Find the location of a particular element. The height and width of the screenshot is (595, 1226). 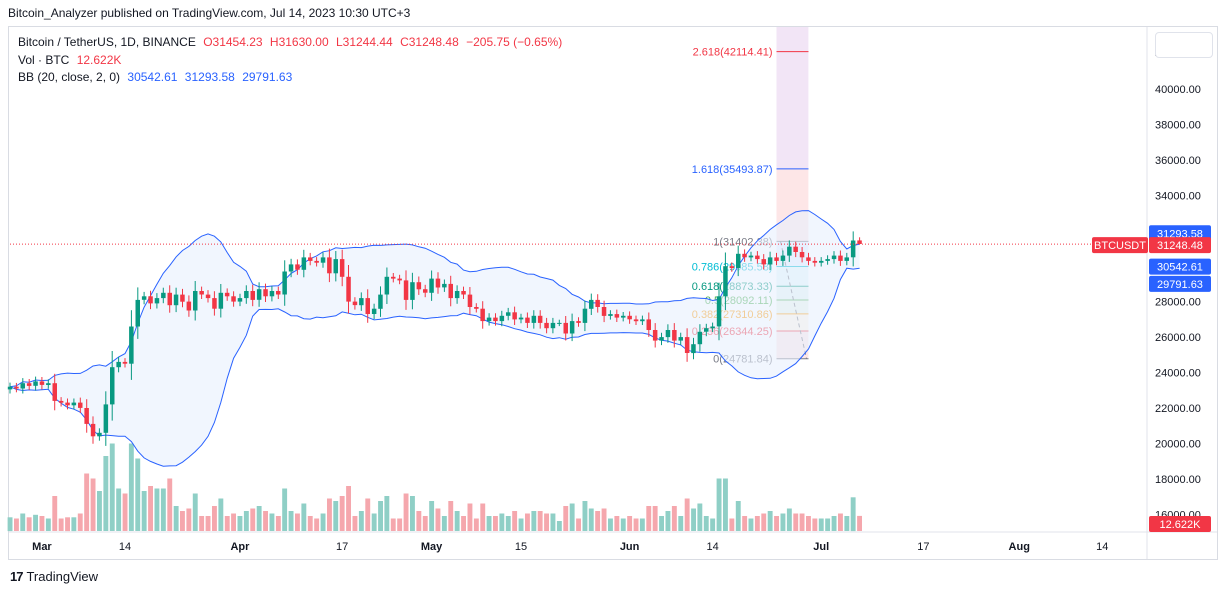

y-tick-label: 34000.00 is located at coordinates (1178, 196).